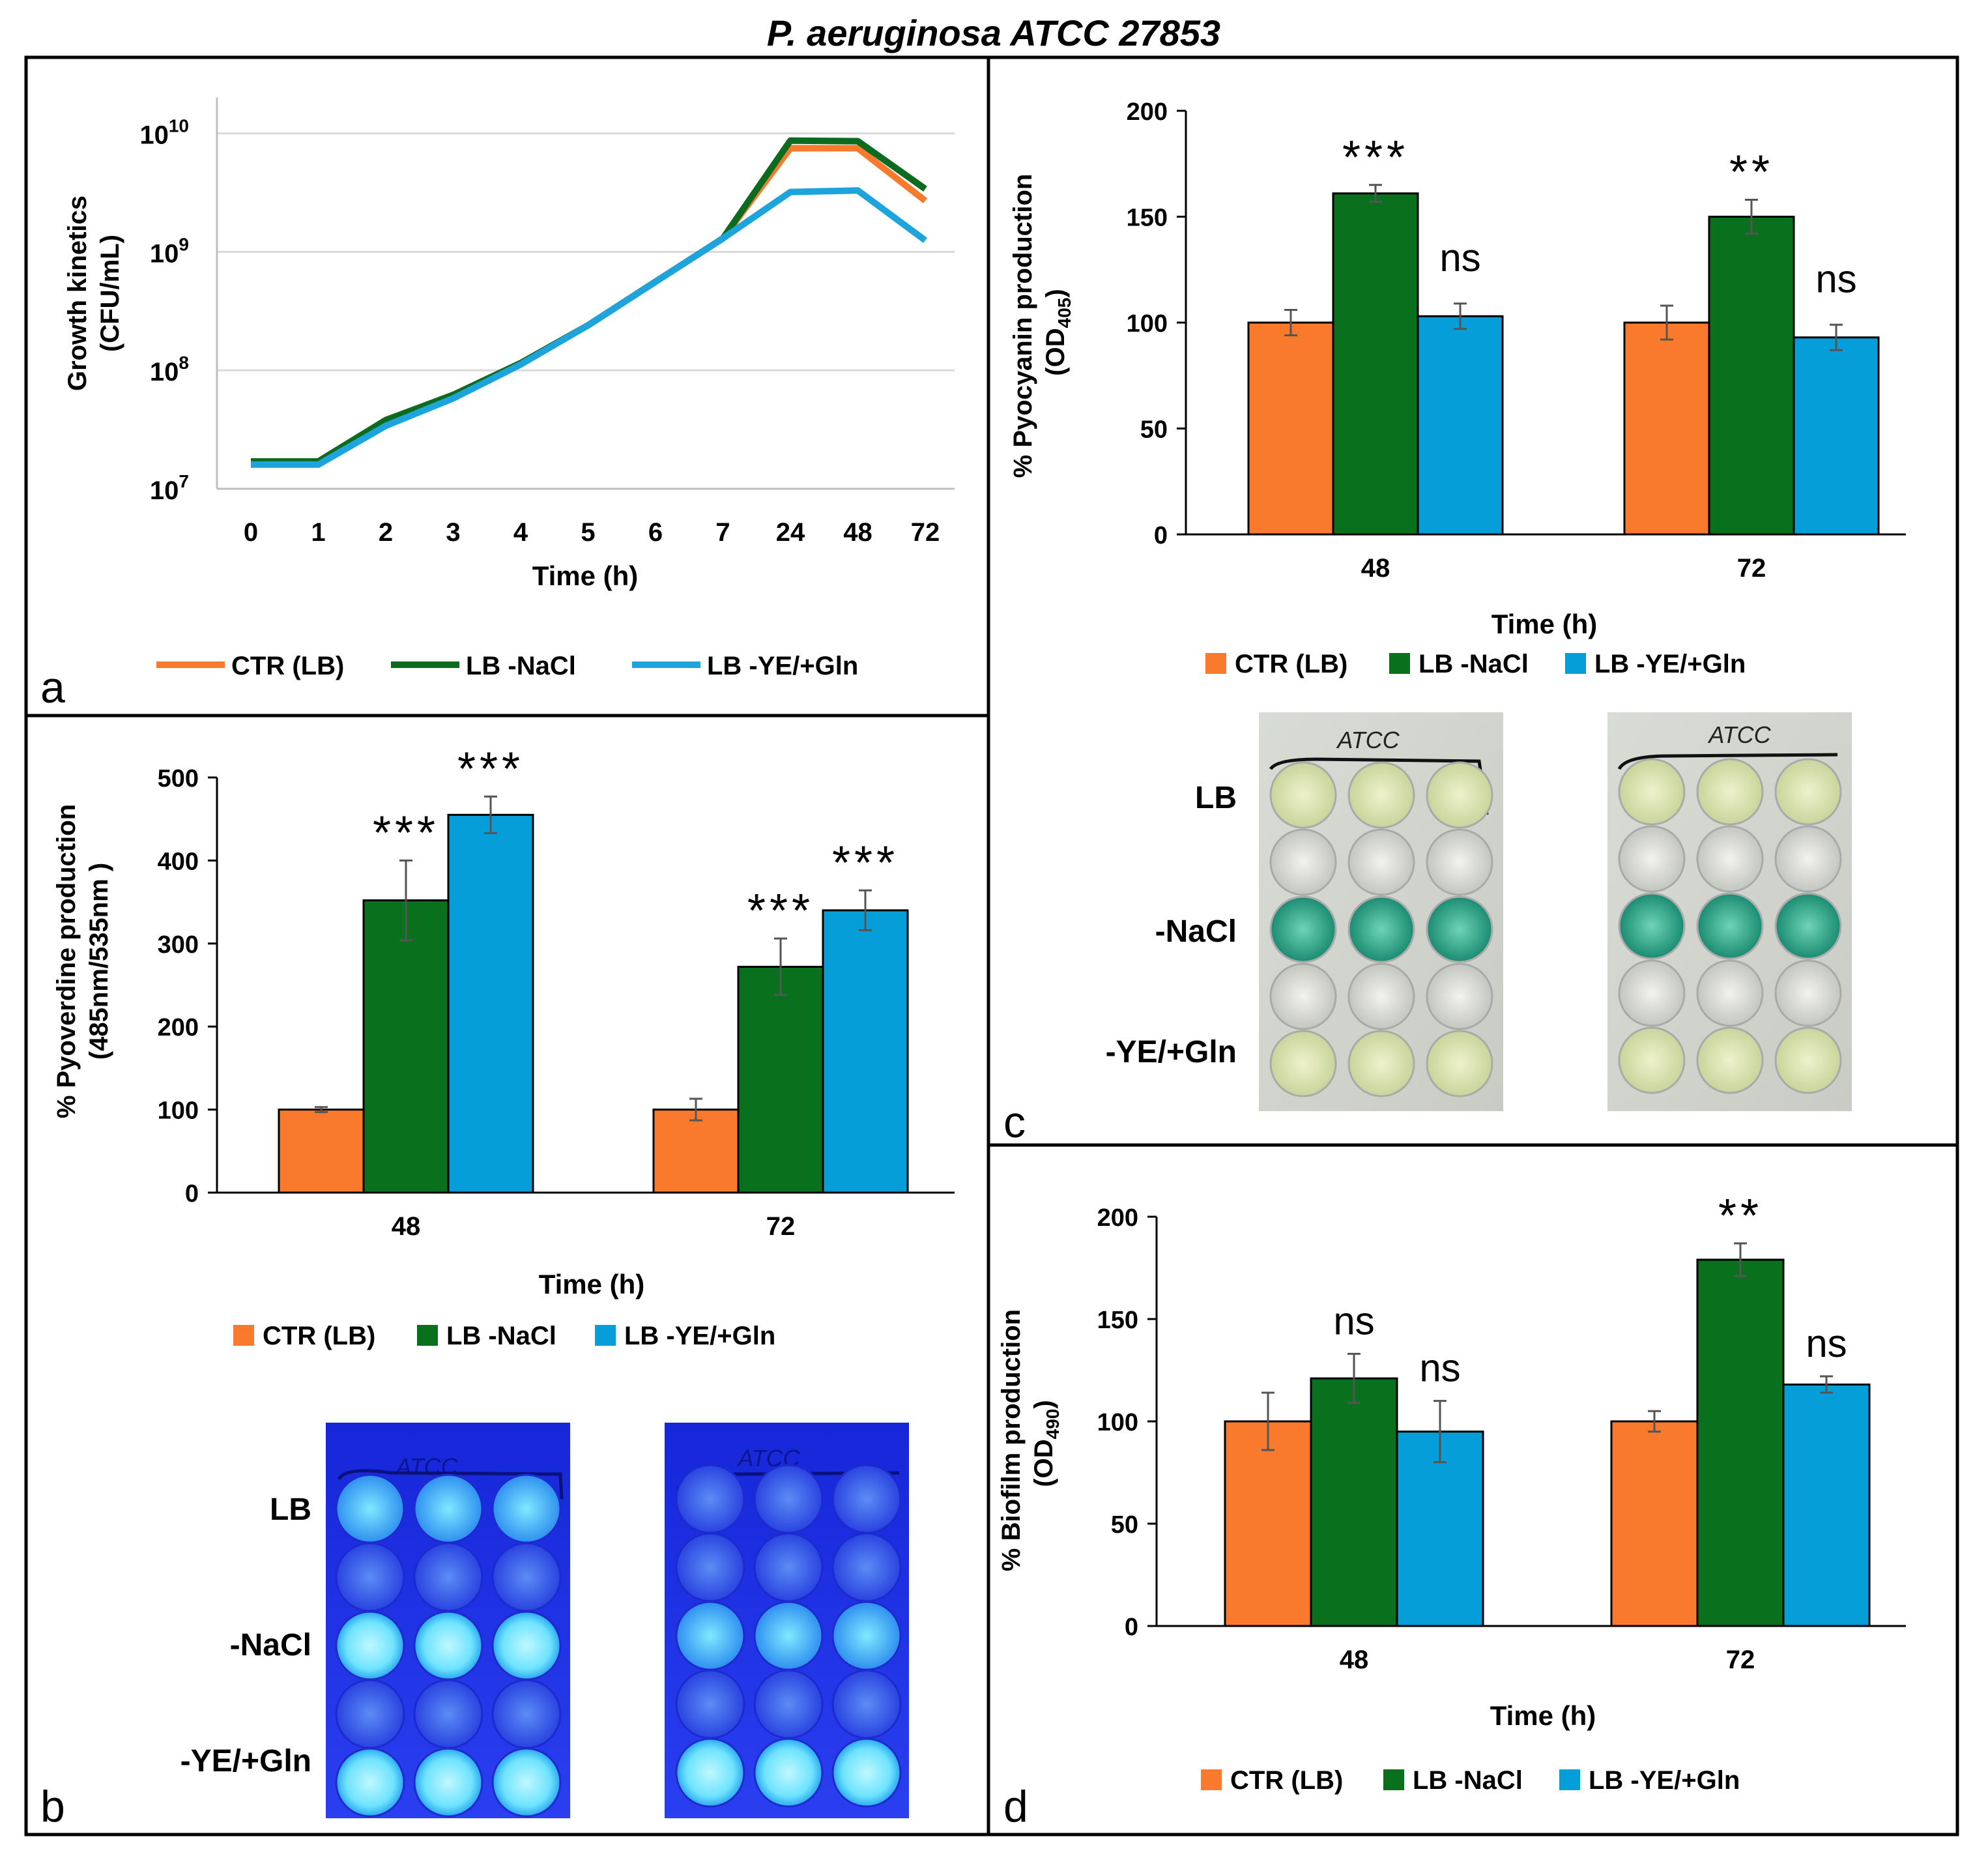 This screenshot has width=1988, height=1858. Describe the element at coordinates (1147, 218) in the screenshot. I see `panel-c-y-tick-label: 150` at that location.